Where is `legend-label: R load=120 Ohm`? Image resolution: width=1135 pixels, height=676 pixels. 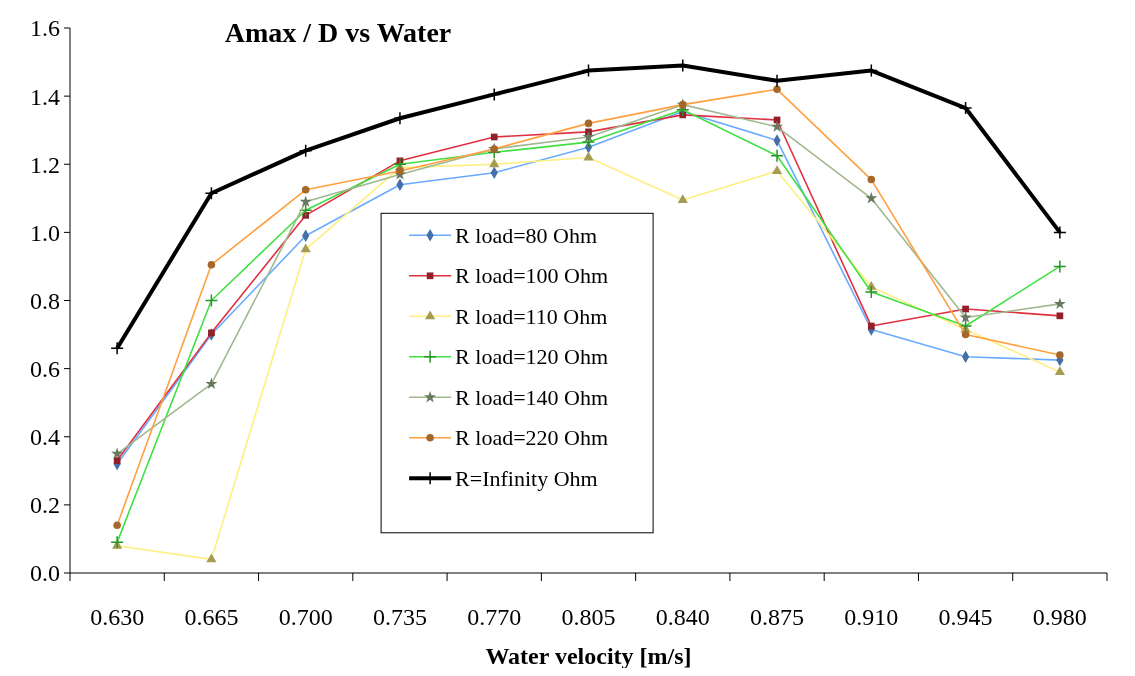 legend-label: R load=120 Ohm is located at coordinates (532, 357).